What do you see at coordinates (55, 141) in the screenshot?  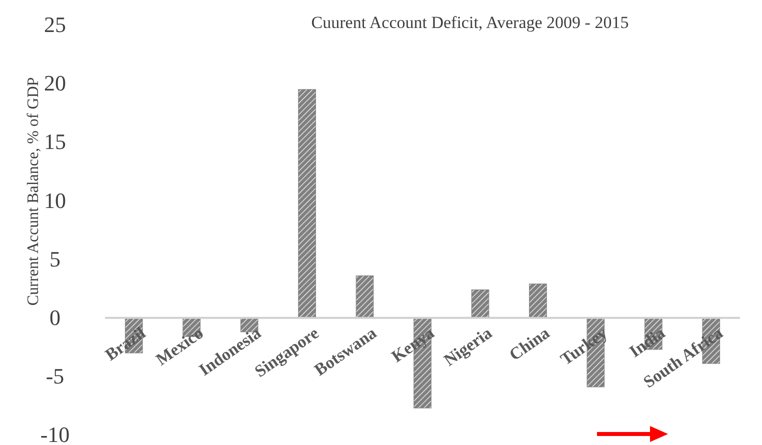 I see `y-tick-label: 15` at bounding box center [55, 141].